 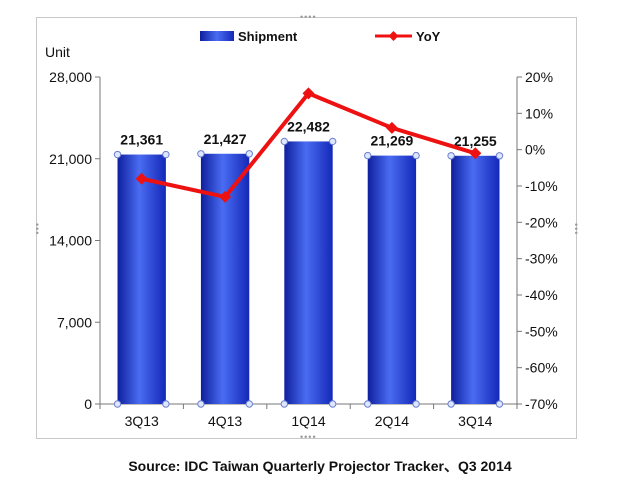 I want to click on left-tick-label: 14,000, so click(x=70, y=241).